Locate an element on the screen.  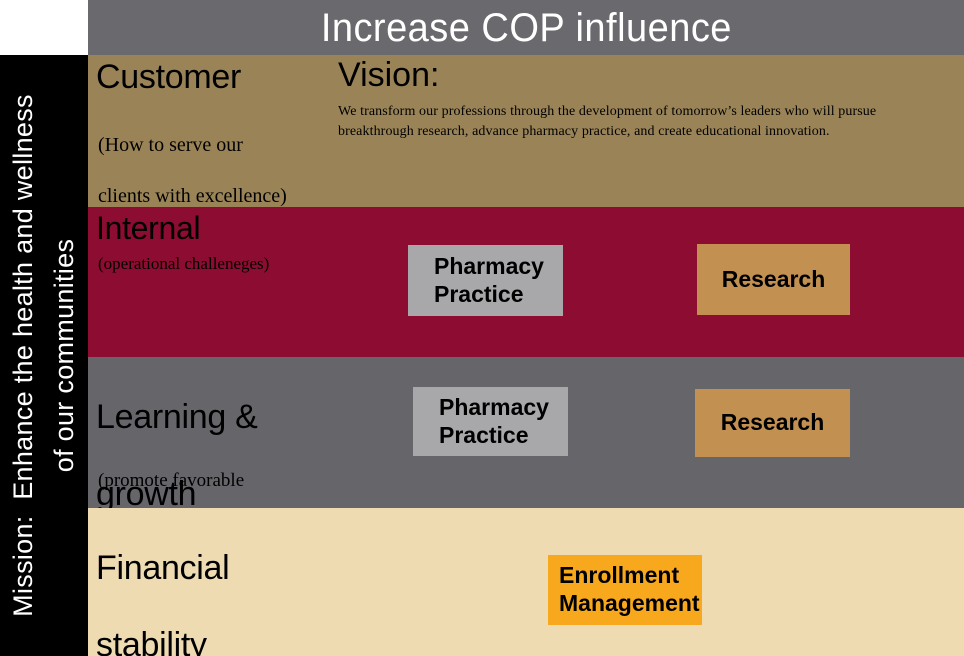
internal-title: Internal is located at coordinates (148, 228).